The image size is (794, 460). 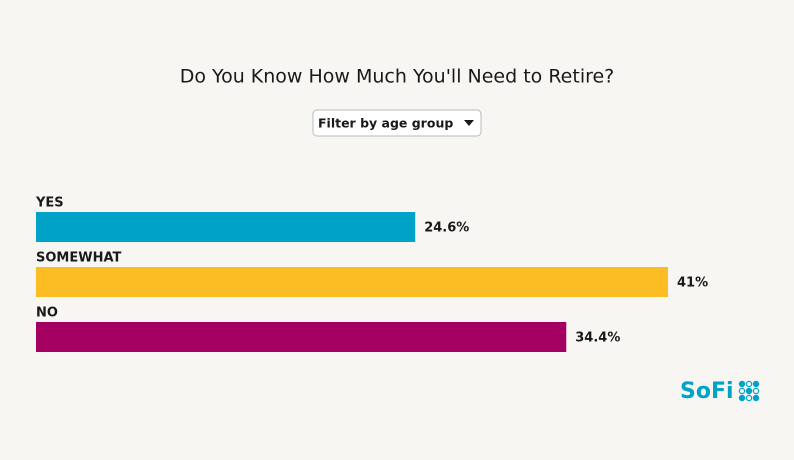 I want to click on value-label: 41%, so click(x=692, y=283).